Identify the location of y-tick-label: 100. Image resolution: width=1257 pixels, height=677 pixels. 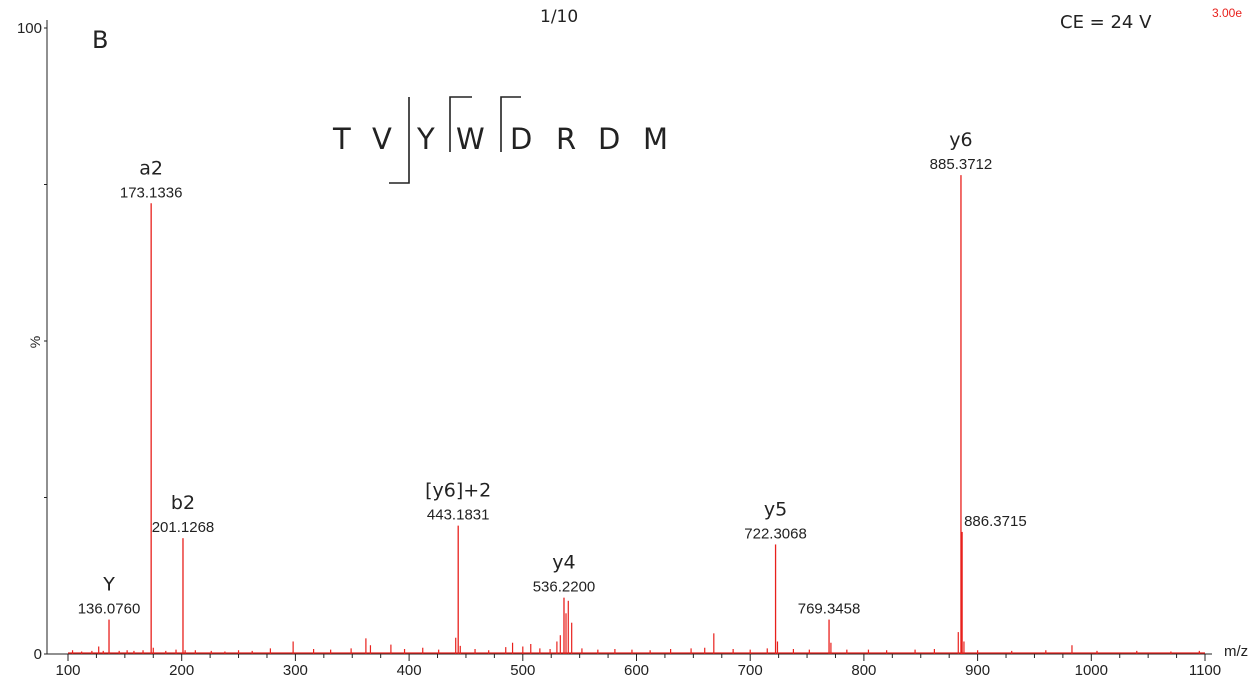
(29, 28).